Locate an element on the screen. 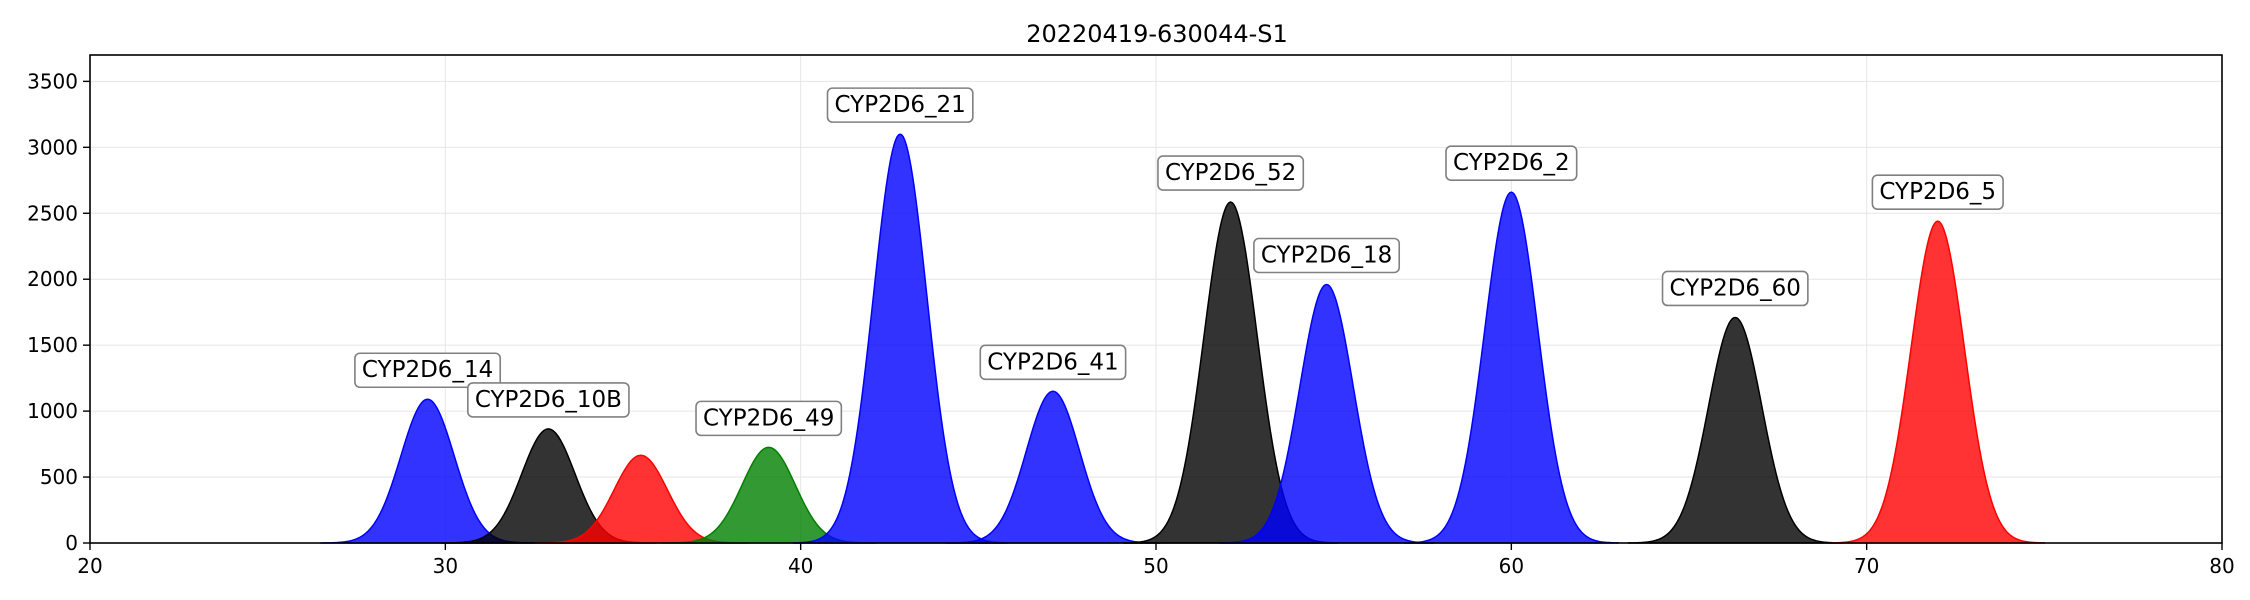 Image resolution: width=2250 pixels, height=600 pixels. peak-label-text: CYP2D6_18 is located at coordinates (1326, 255).